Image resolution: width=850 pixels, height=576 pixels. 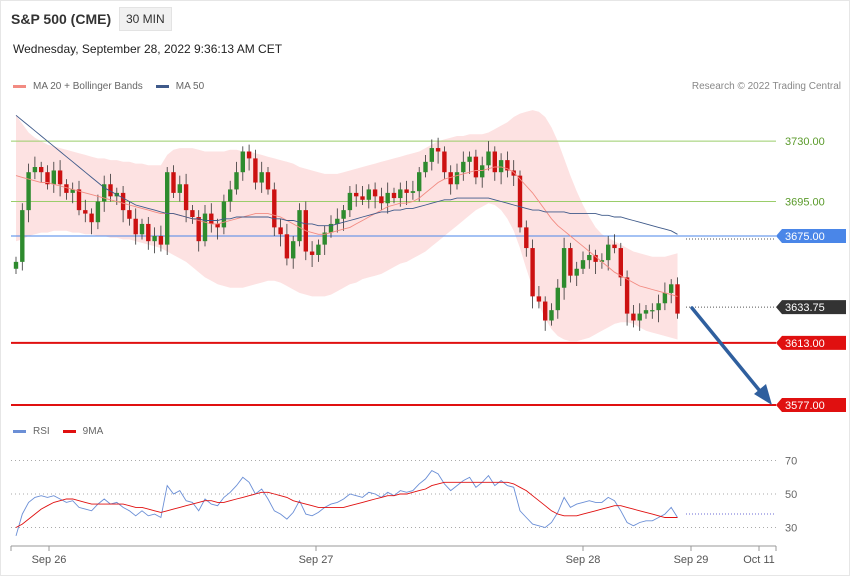 I want to click on legend-item-9ma: 9MA, so click(x=82, y=431).